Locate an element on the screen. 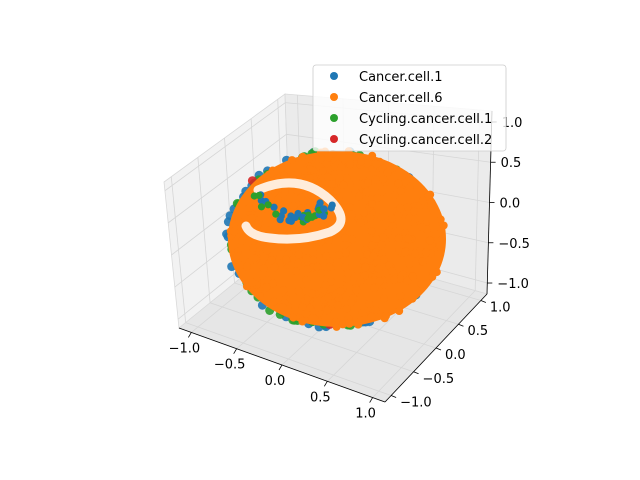  scatter-gap is located at coordinates (293, 211).